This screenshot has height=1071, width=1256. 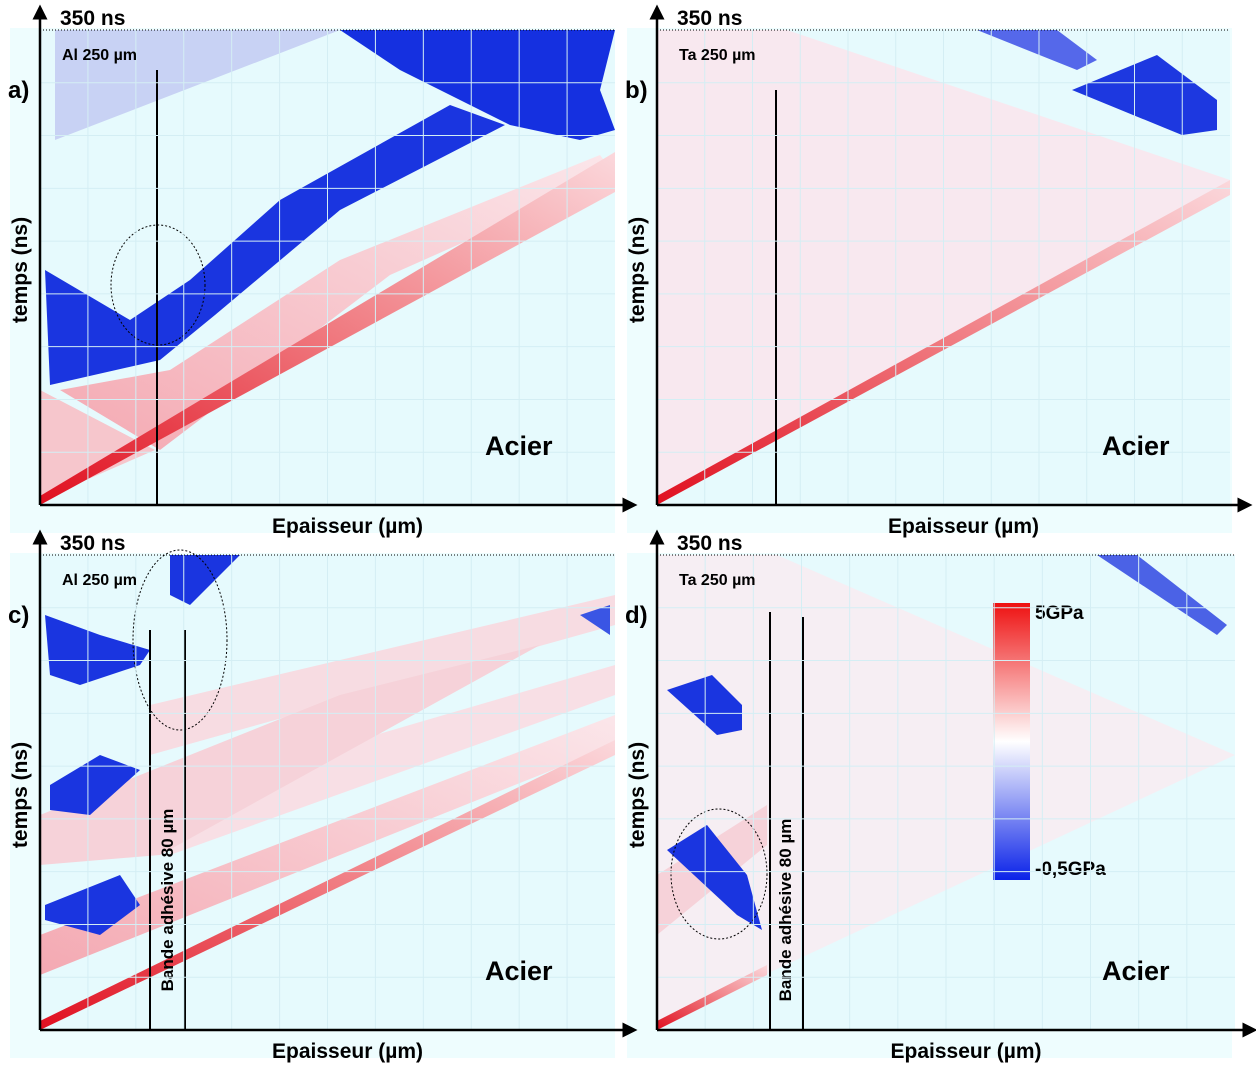 What do you see at coordinates (18, 615) in the screenshot?
I see `panel-label: c)` at bounding box center [18, 615].